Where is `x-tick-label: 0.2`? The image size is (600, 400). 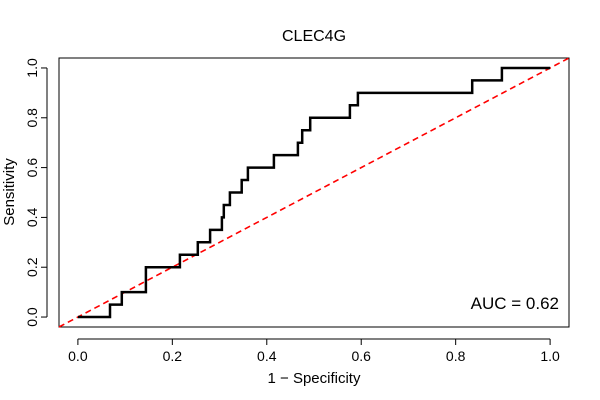 x-tick-label: 0.2 is located at coordinates (173, 356).